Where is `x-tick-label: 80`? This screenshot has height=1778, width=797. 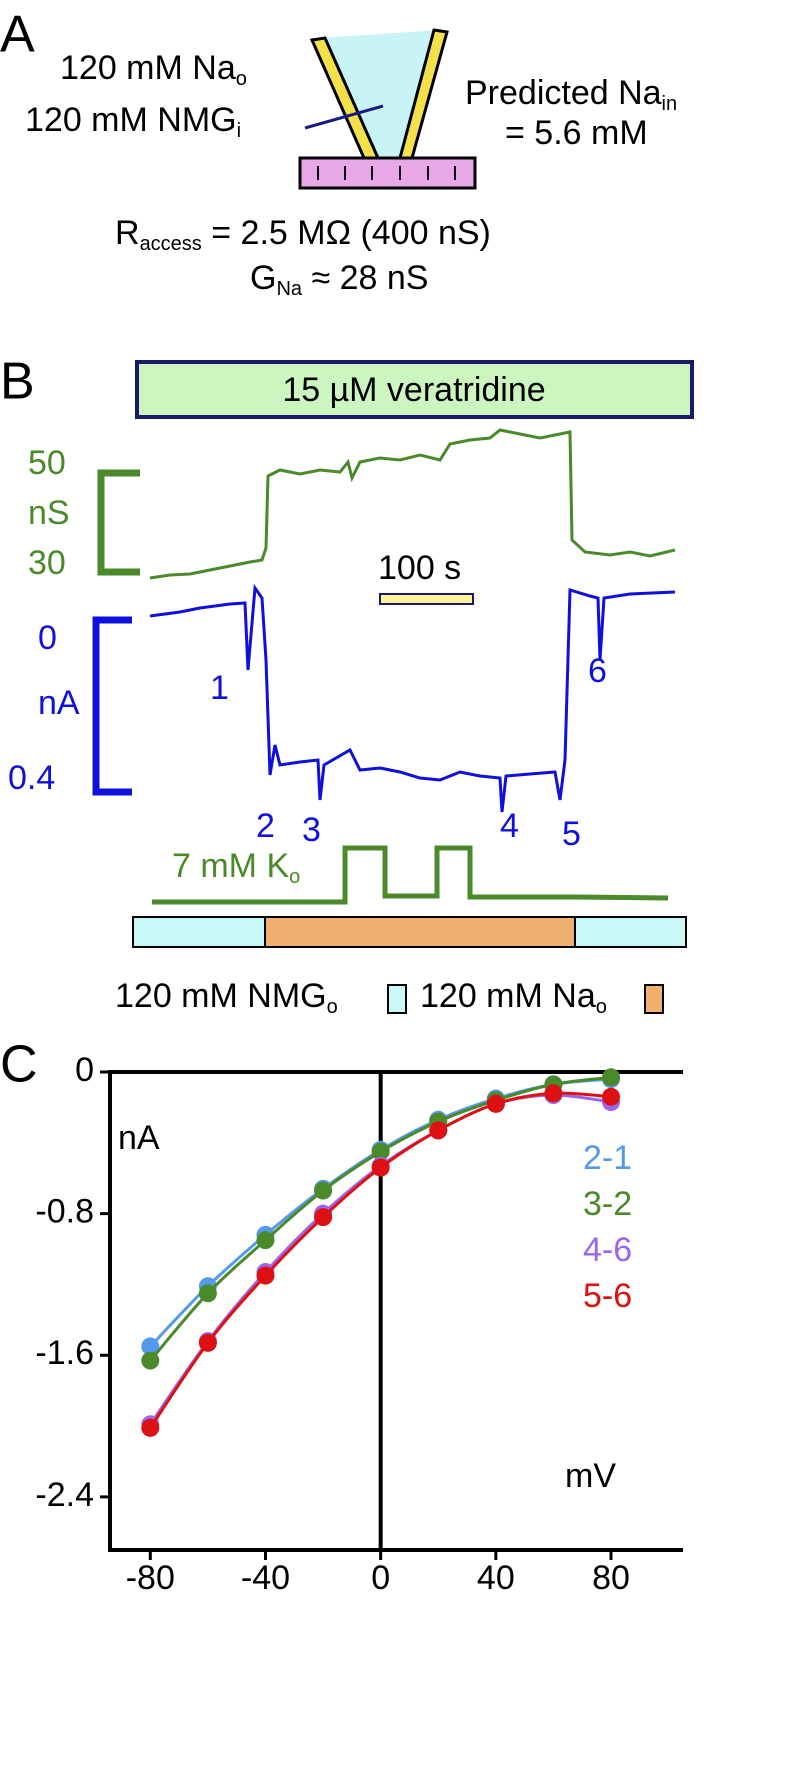 x-tick-label: 80 is located at coordinates (611, 1578).